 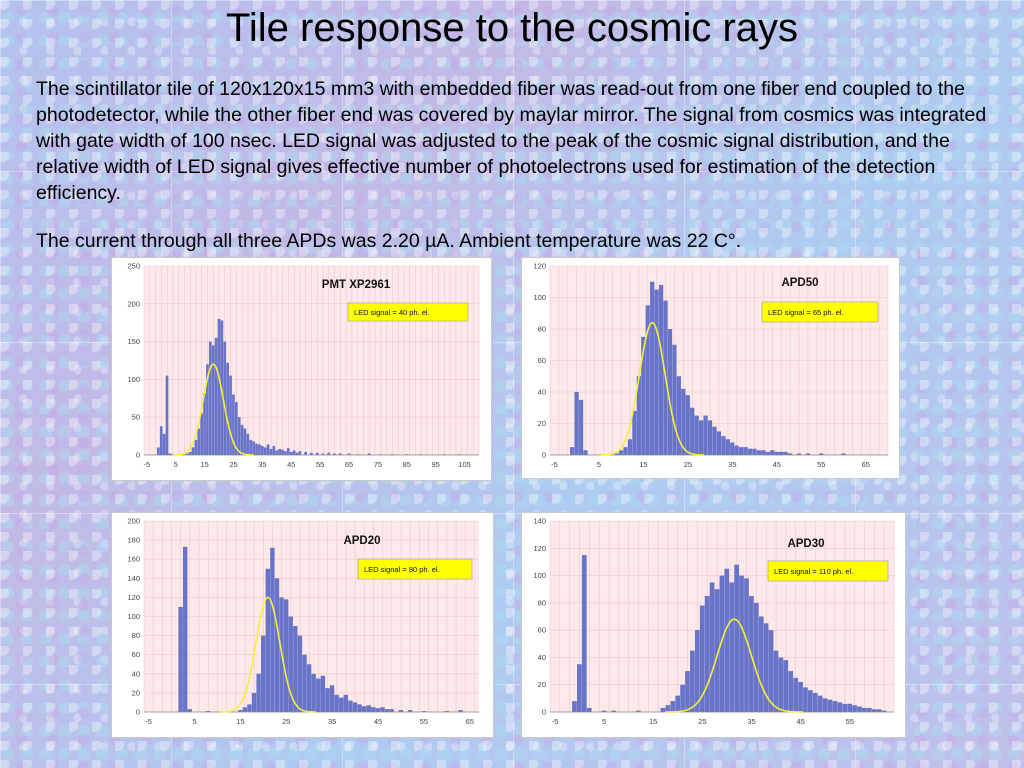 What do you see at coordinates (542, 423) in the screenshot?
I see `y-tick-label: 20` at bounding box center [542, 423].